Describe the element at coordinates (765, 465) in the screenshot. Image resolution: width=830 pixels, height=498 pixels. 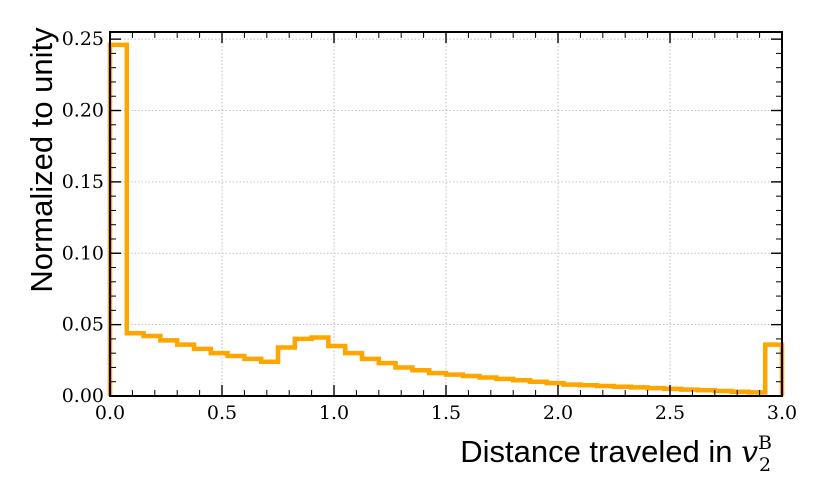
I see `x-axis-title-math-subscript: 2` at that location.